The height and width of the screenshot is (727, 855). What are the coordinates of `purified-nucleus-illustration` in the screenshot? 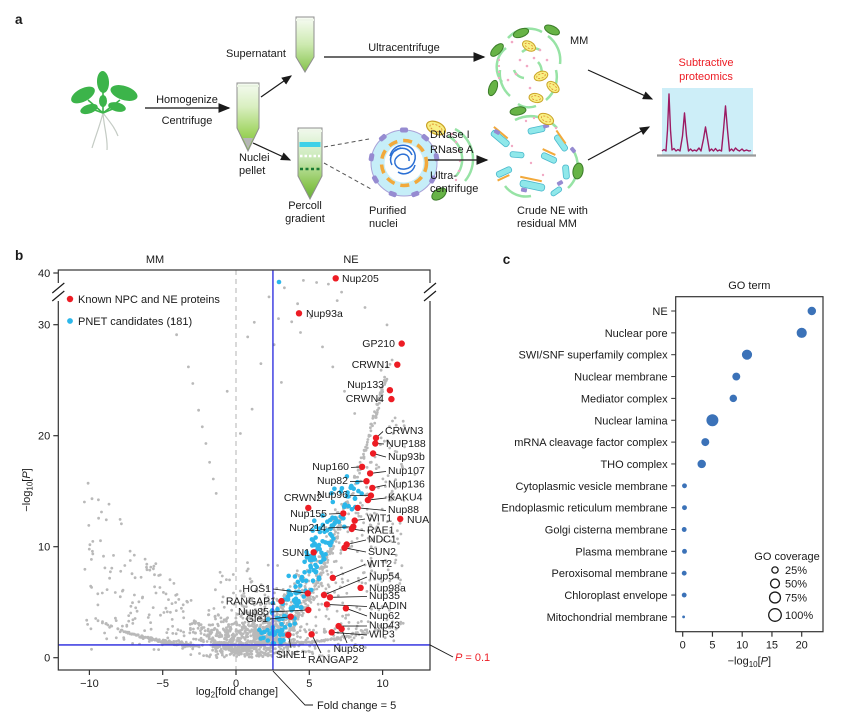 It's located at (421, 160).